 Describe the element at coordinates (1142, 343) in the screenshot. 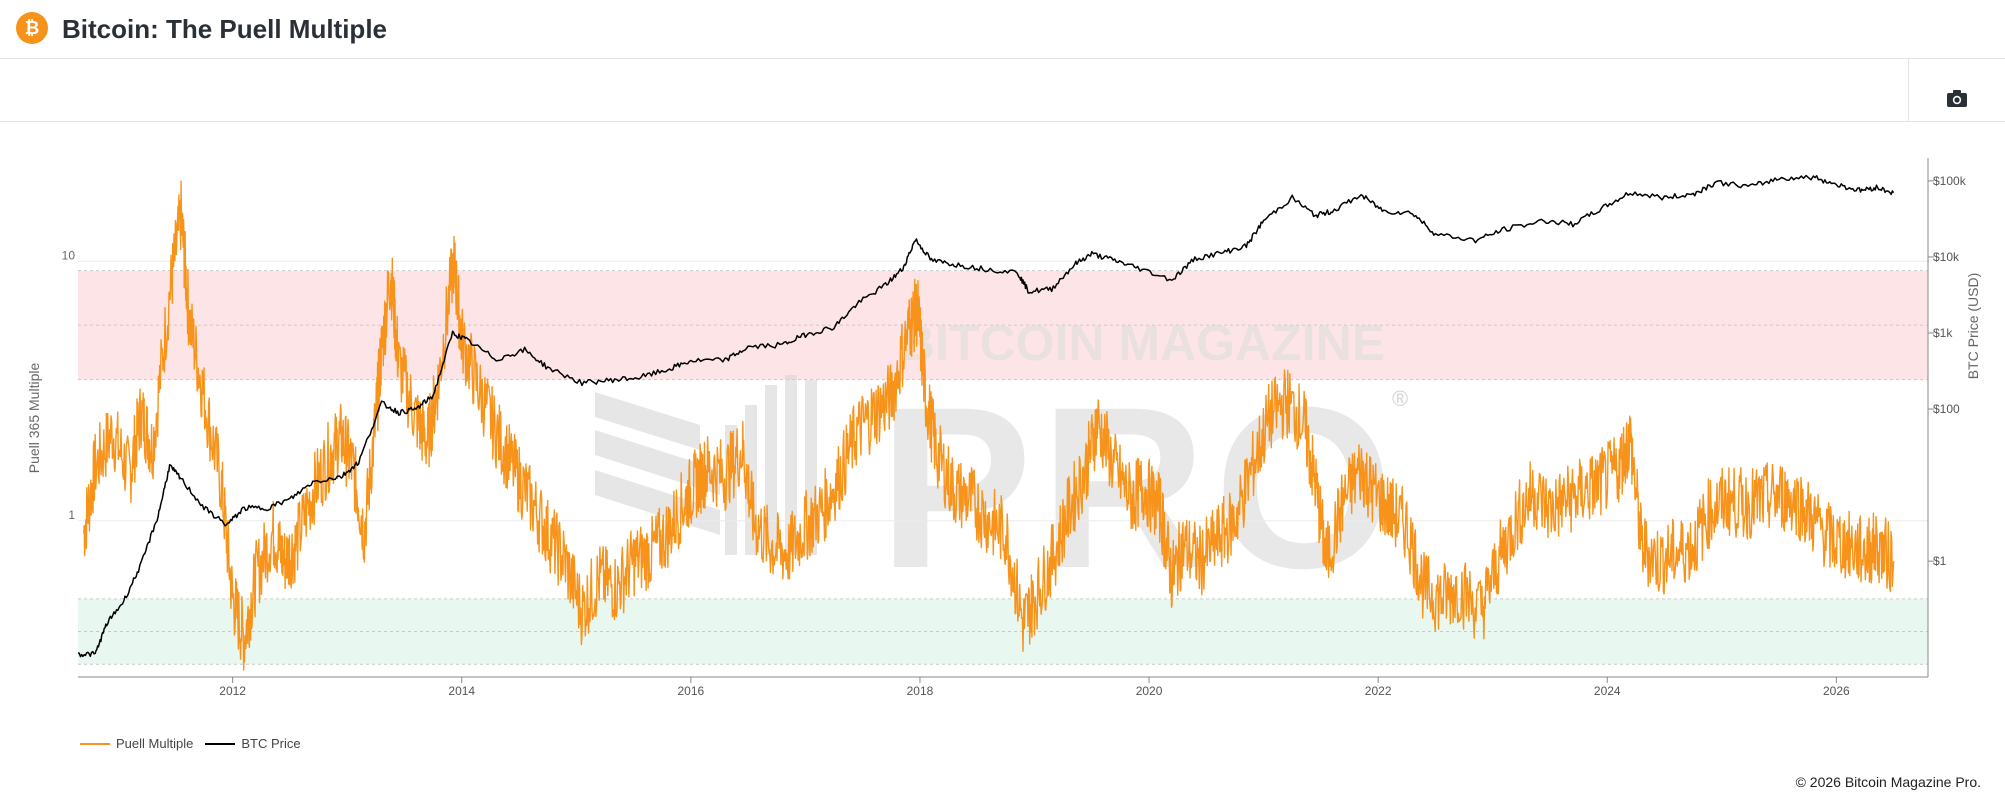

I see `watermark-line1: BITCOIN MAGAZINE` at that location.